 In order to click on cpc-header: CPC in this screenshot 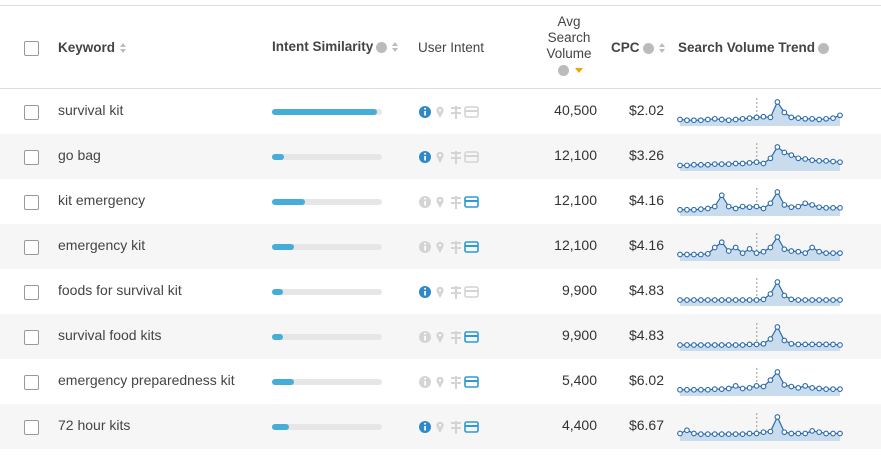, I will do `click(638, 47)`.